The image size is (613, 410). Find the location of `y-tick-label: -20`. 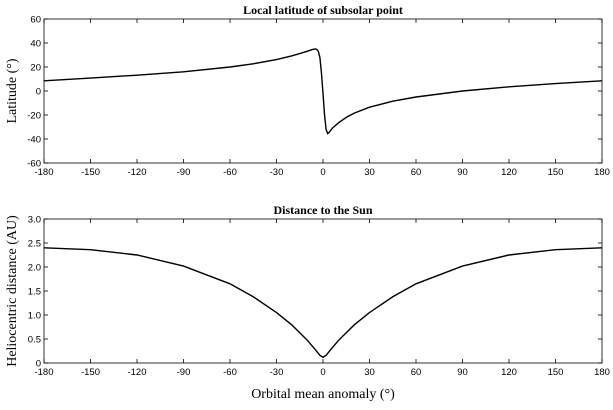

y-tick-label: -20 is located at coordinates (34, 116).